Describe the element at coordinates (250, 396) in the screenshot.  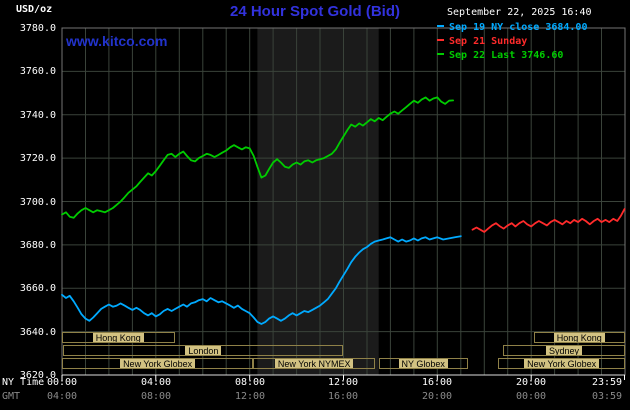
I see `x-axis-label-gmt: 12:00` at that location.